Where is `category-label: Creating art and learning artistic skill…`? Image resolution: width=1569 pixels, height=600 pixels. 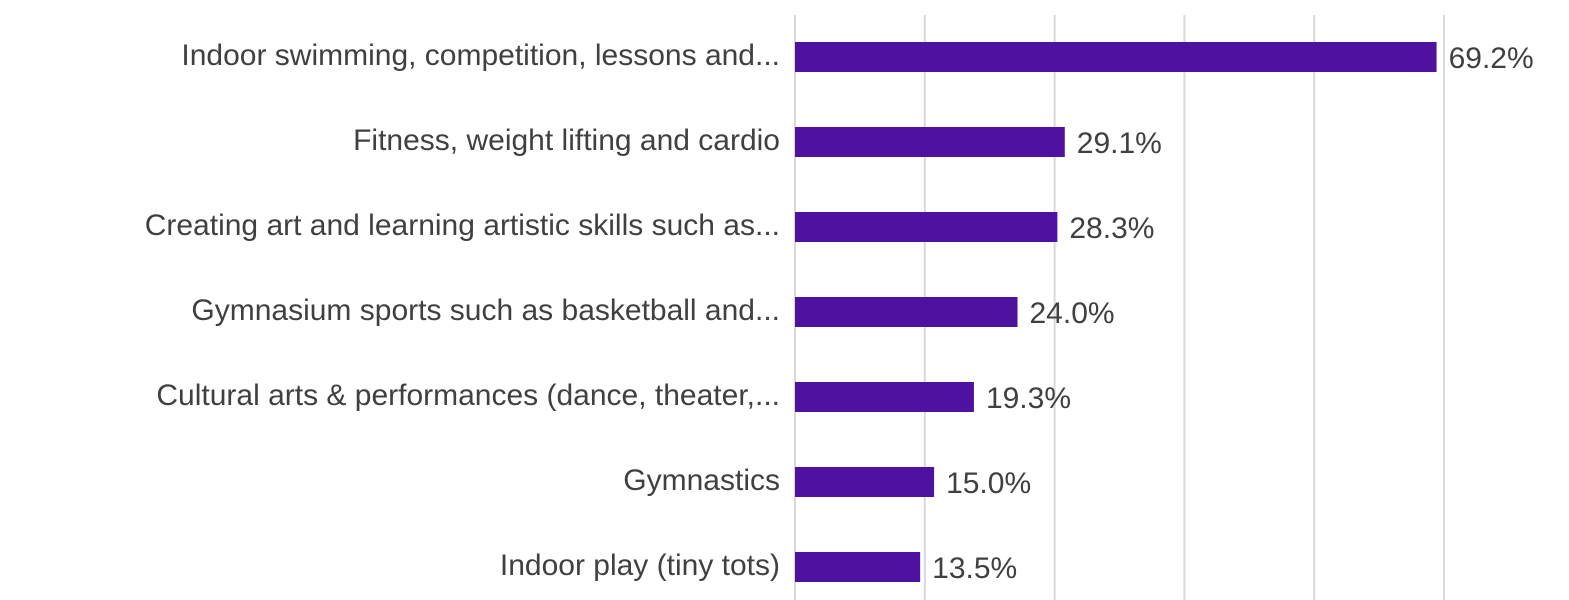
category-label: Creating art and learning artistic skill… is located at coordinates (462, 225).